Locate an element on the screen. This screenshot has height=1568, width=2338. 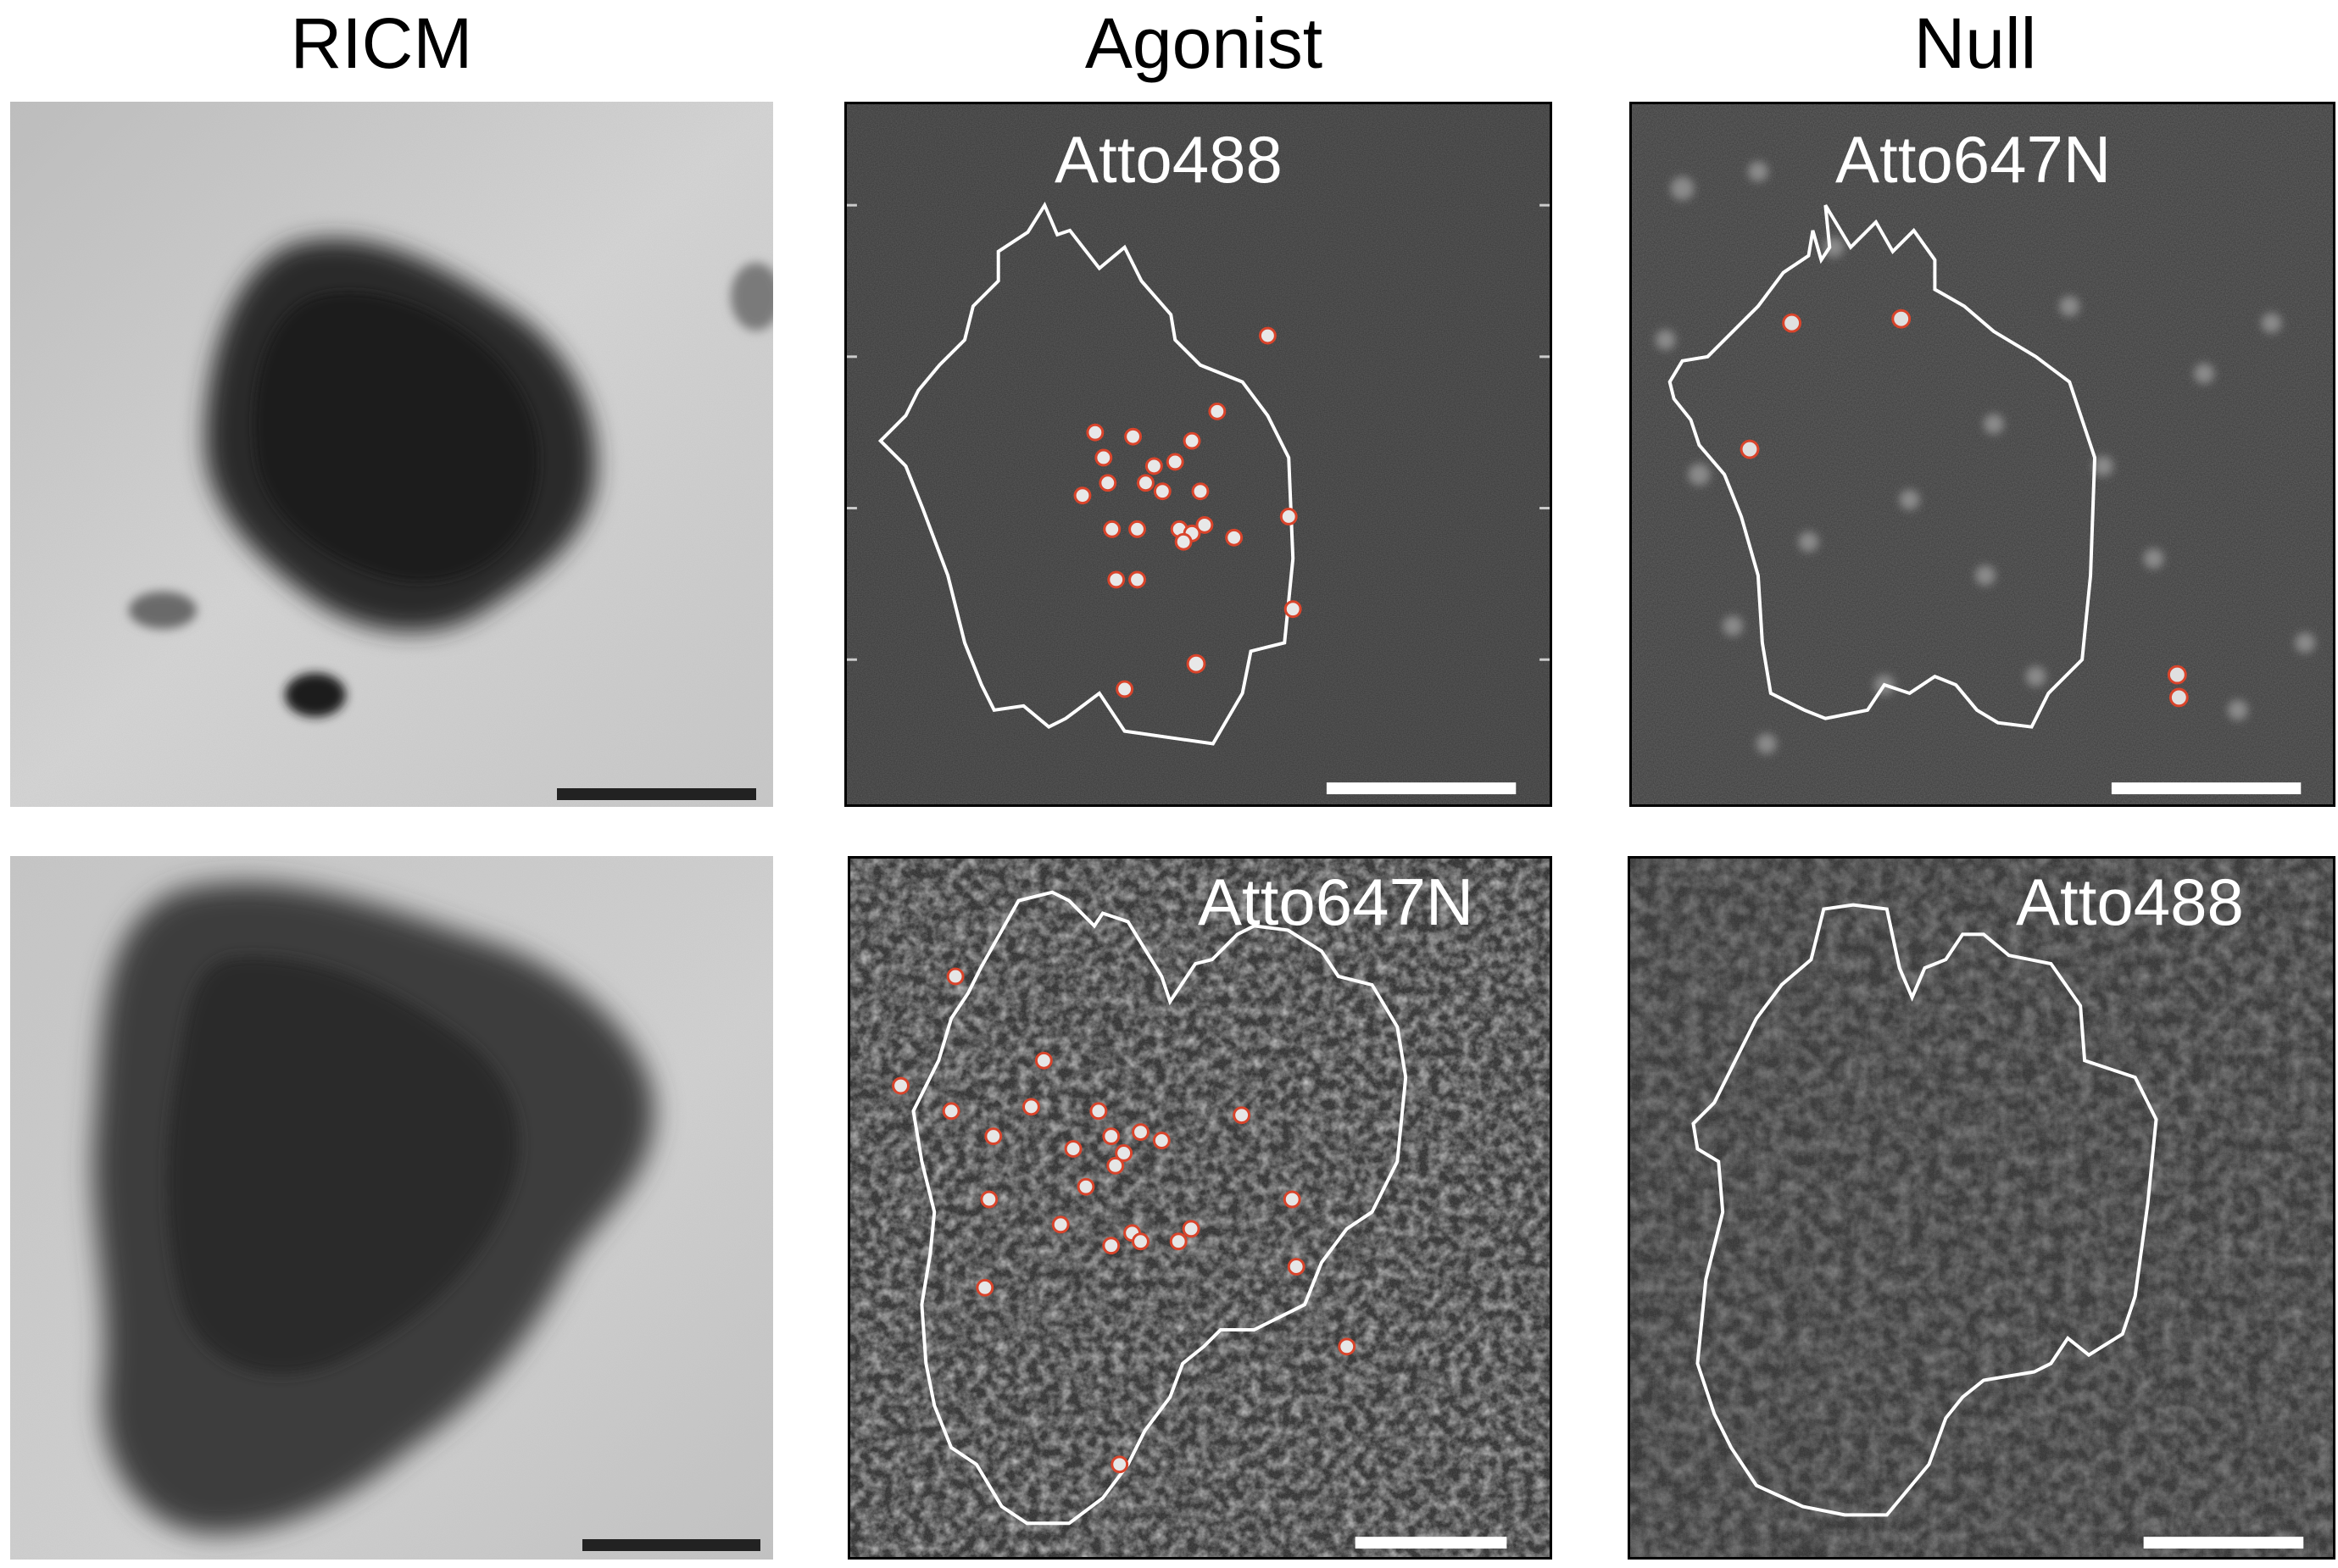
agonist-image-top-graphic is located at coordinates (1199, 454).